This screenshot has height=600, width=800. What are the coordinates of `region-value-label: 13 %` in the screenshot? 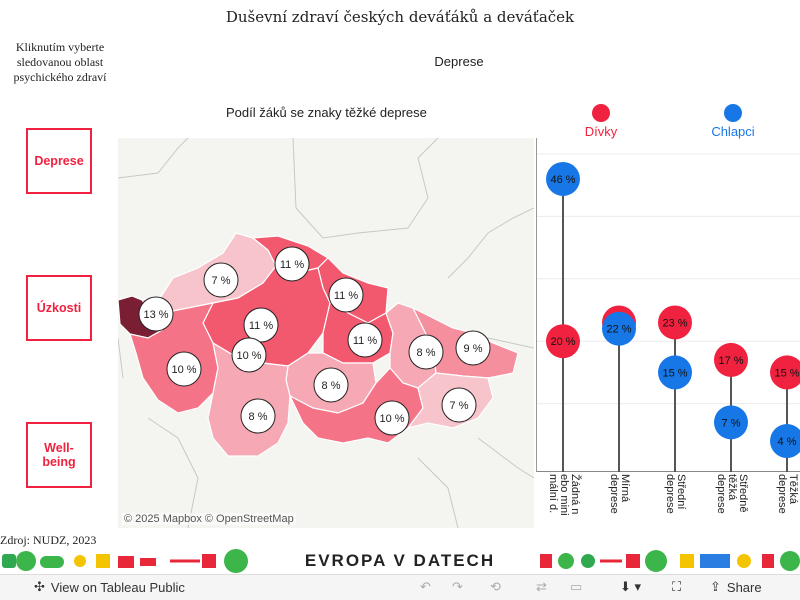 It's located at (155, 315).